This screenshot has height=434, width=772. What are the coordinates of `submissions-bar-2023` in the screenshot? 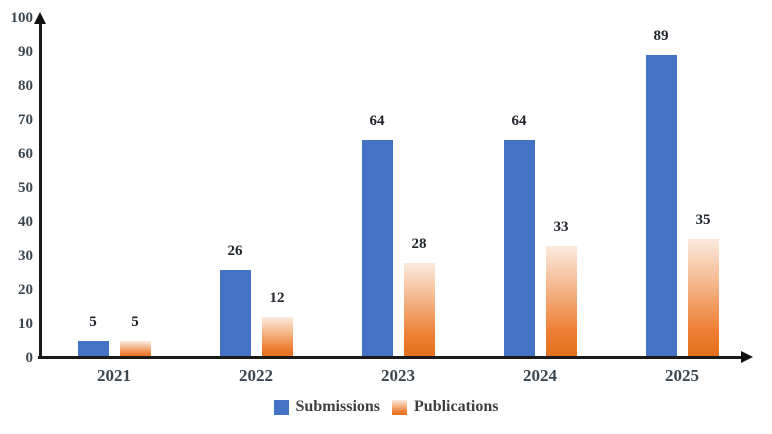 It's located at (377, 249).